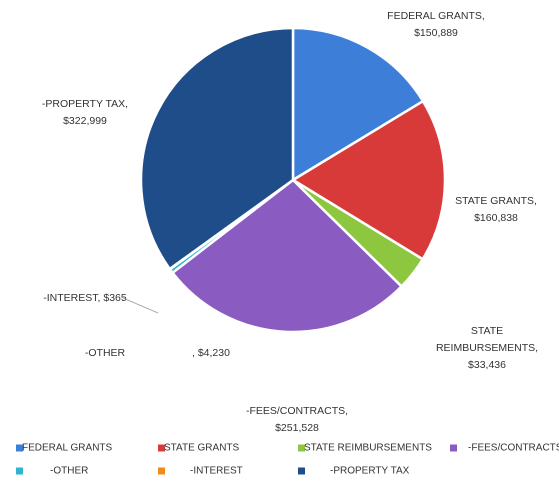 This screenshot has height=482, width=559. Describe the element at coordinates (370, 471) in the screenshot. I see `legend-label: -PROPERTY TAX` at that location.